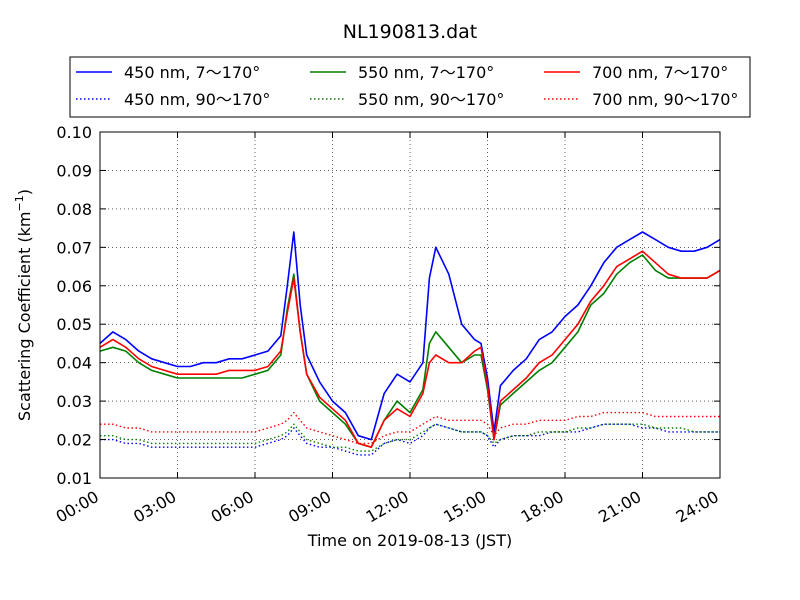 This screenshot has width=800, height=600. I want to click on legend-label-4: 550 nm, 90～170°, so click(431, 99).